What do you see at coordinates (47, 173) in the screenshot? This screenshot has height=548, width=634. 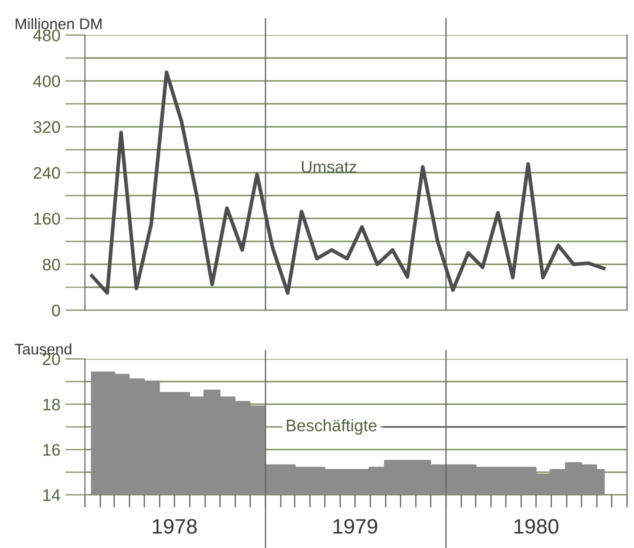 I see `y-tick-label: 240` at bounding box center [47, 173].